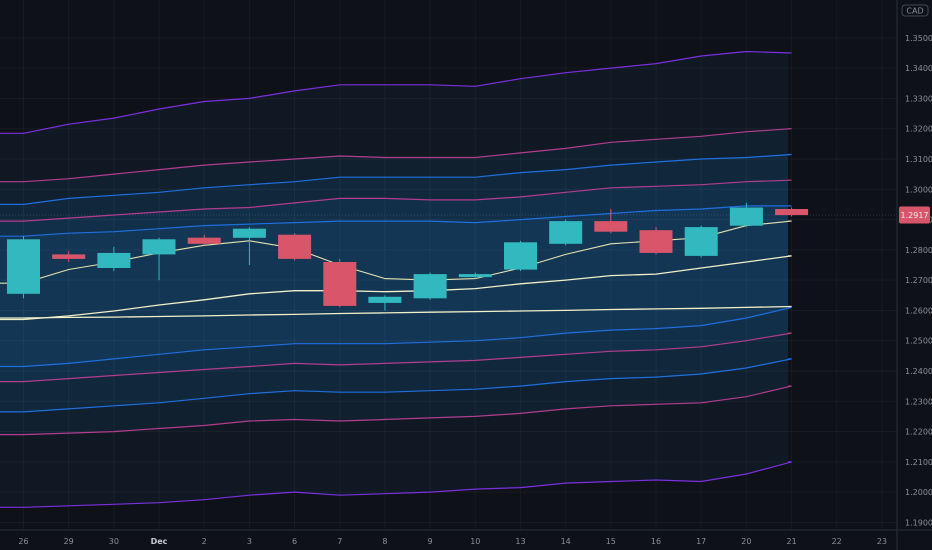 The height and width of the screenshot is (550, 932). Describe the element at coordinates (396, 312) in the screenshot. I see `long-moving-average-line` at that location.